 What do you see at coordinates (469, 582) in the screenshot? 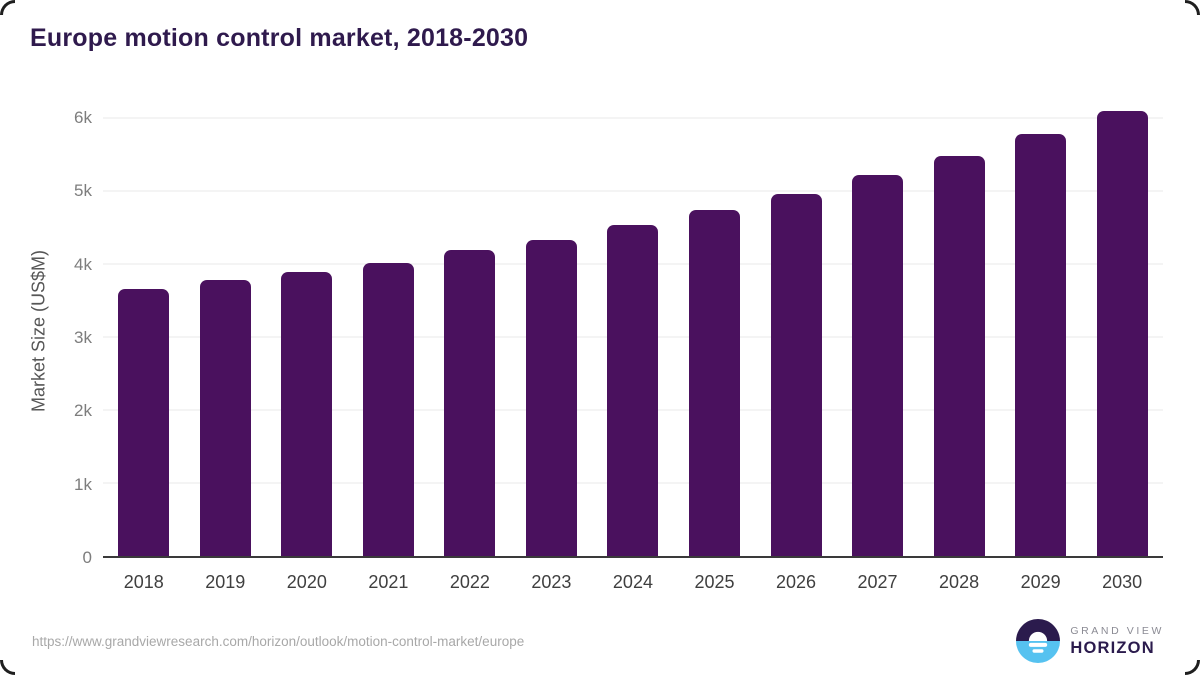
I see `x-tick-label-2022: 2022` at bounding box center [469, 582].